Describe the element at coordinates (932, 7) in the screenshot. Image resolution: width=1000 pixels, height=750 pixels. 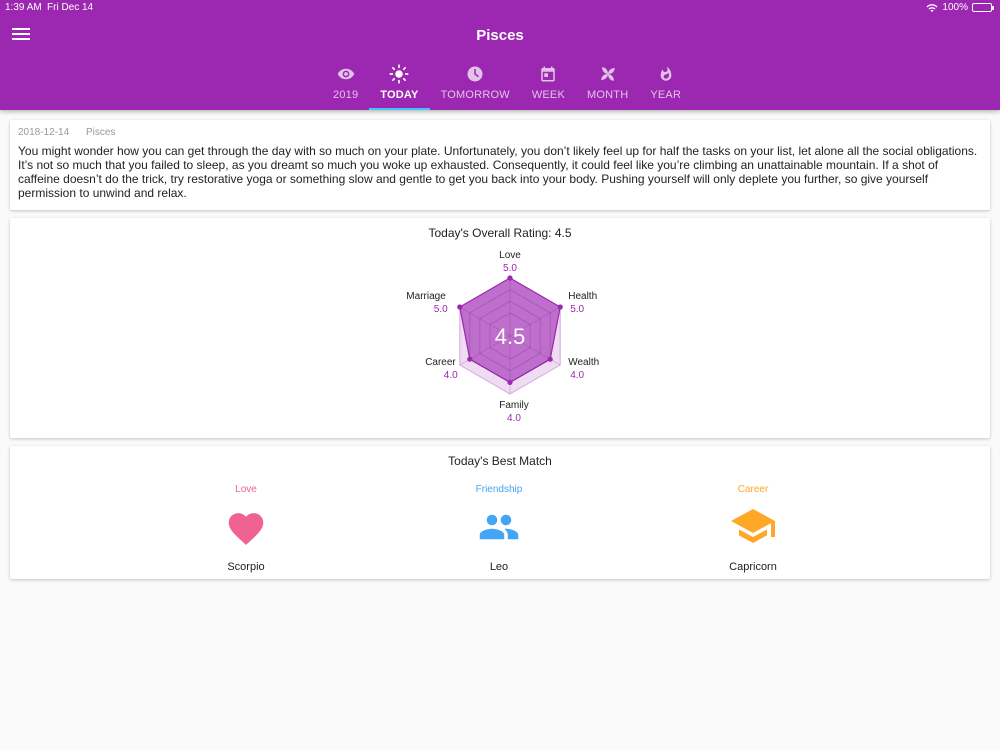
I see `wifi-icon` at that location.